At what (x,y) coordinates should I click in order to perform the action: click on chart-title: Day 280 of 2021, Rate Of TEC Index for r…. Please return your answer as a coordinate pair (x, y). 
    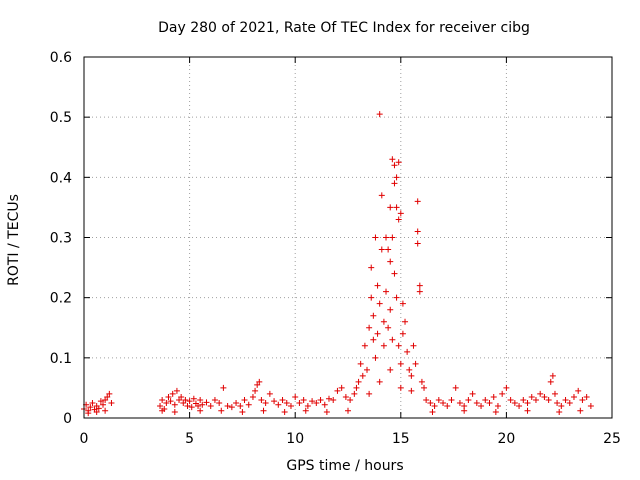
    Looking at the image, I should click on (344, 28).